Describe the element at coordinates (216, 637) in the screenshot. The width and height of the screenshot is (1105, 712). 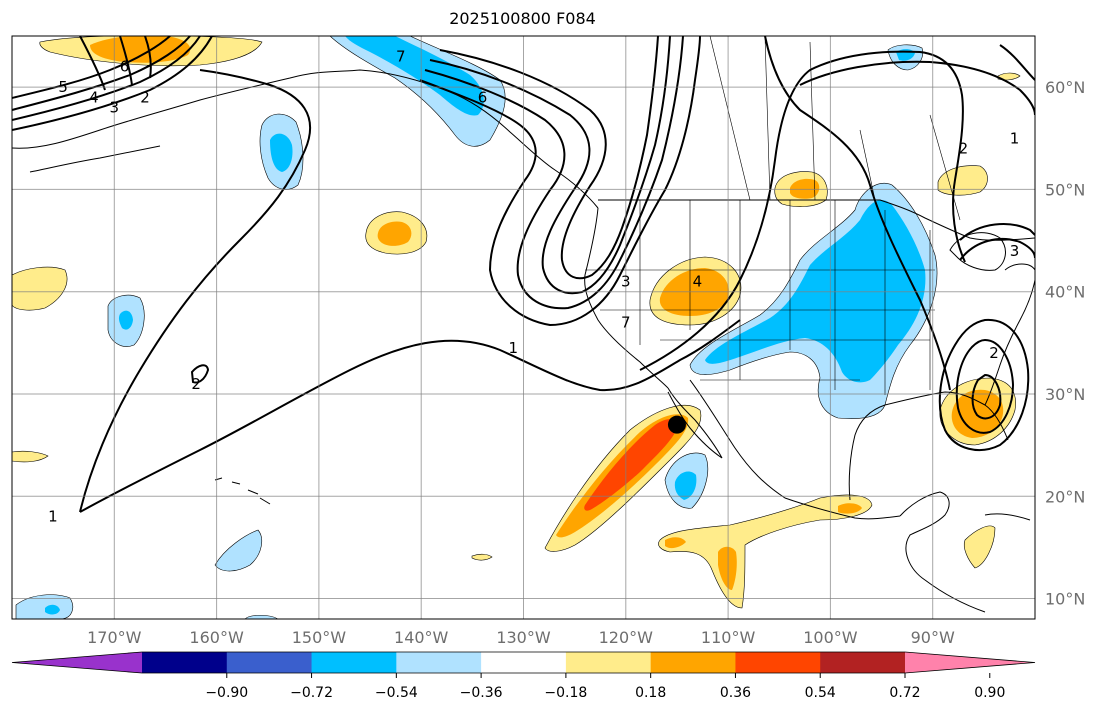
I see `lon-tick-label: 160°W` at that location.